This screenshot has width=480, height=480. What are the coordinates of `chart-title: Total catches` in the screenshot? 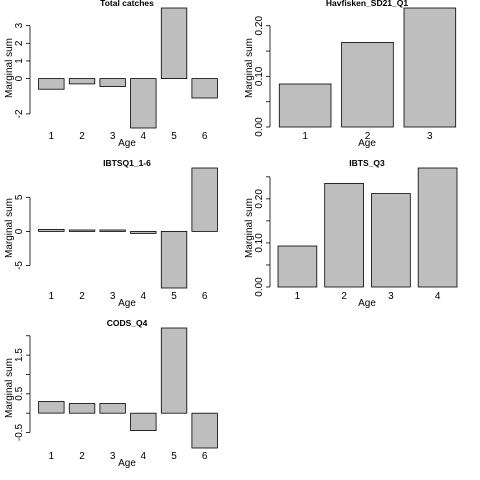 It's located at (127, 4).